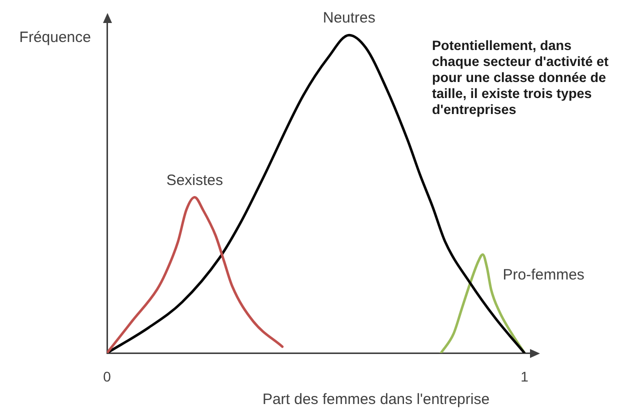 Image resolution: width=620 pixels, height=412 pixels. Describe the element at coordinates (107, 376) in the screenshot. I see `x-tick-label: 0` at that location.